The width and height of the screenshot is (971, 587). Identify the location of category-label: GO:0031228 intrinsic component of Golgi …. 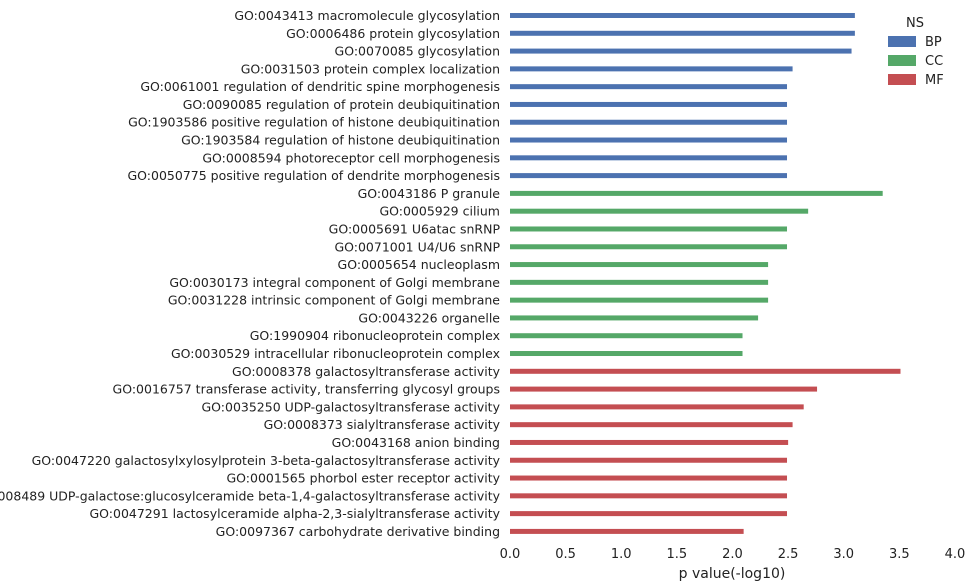
(334, 300).